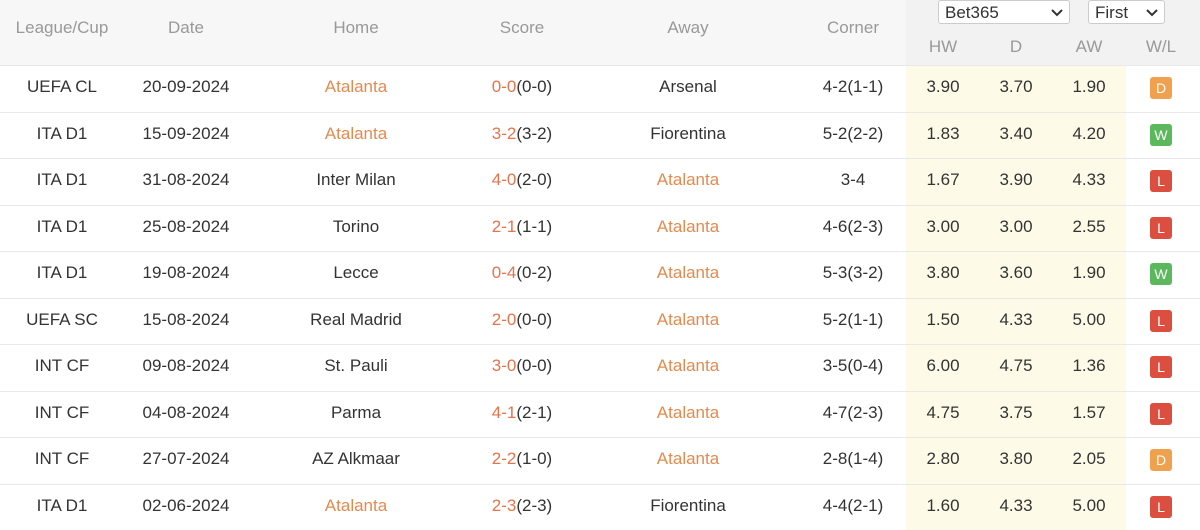 The image size is (1200, 530). What do you see at coordinates (853, 272) in the screenshot?
I see `corner: 5-3(3-2)` at bounding box center [853, 272].